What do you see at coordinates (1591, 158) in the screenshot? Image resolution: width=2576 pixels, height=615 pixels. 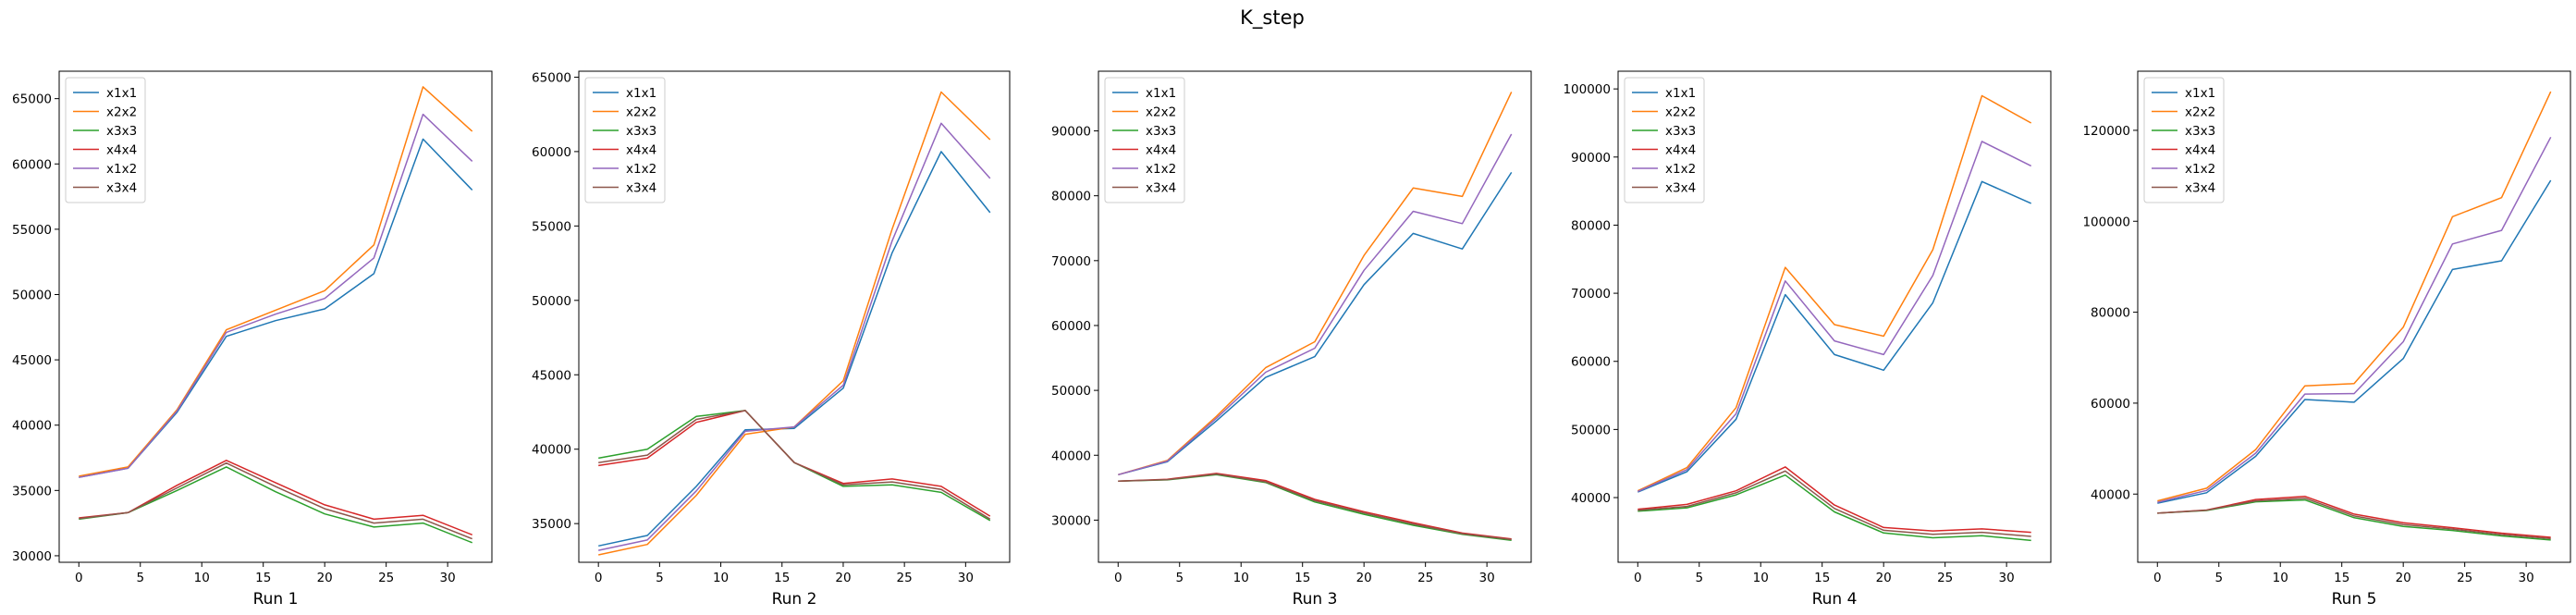 I see `y-tick-label: 90000` at bounding box center [1591, 158].